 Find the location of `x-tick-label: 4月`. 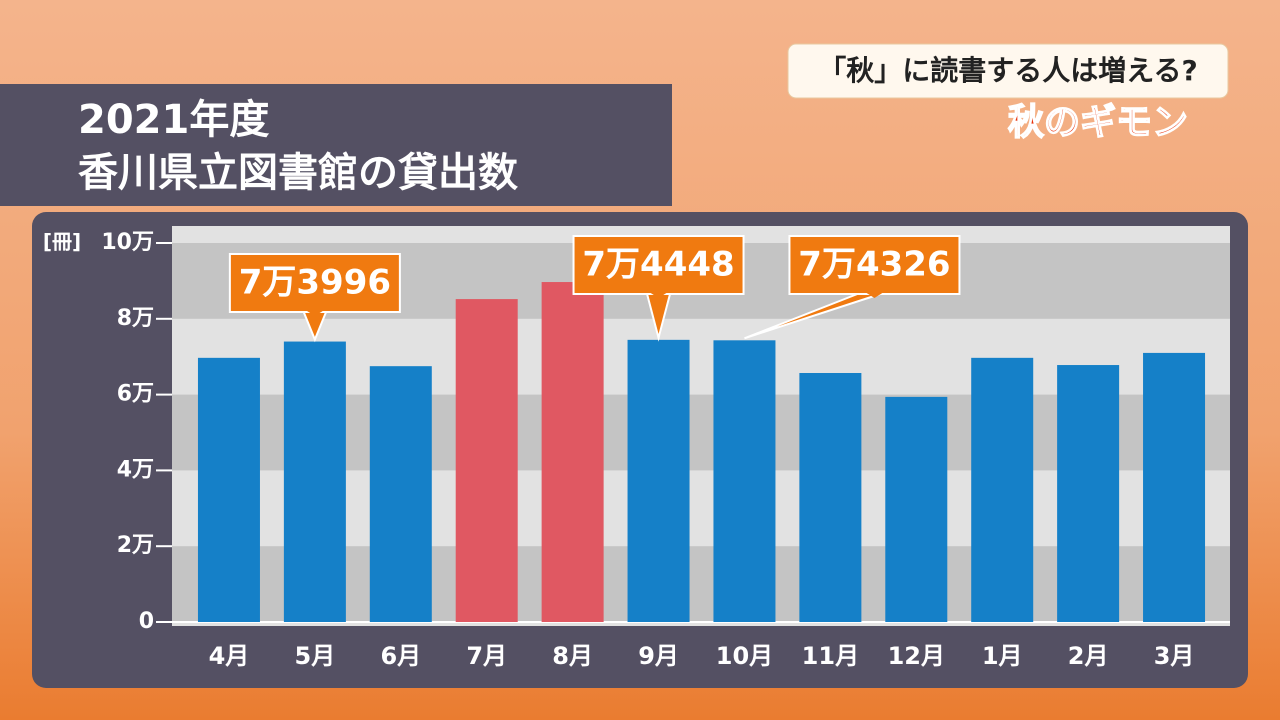

x-tick-label: 4月 is located at coordinates (229, 656).